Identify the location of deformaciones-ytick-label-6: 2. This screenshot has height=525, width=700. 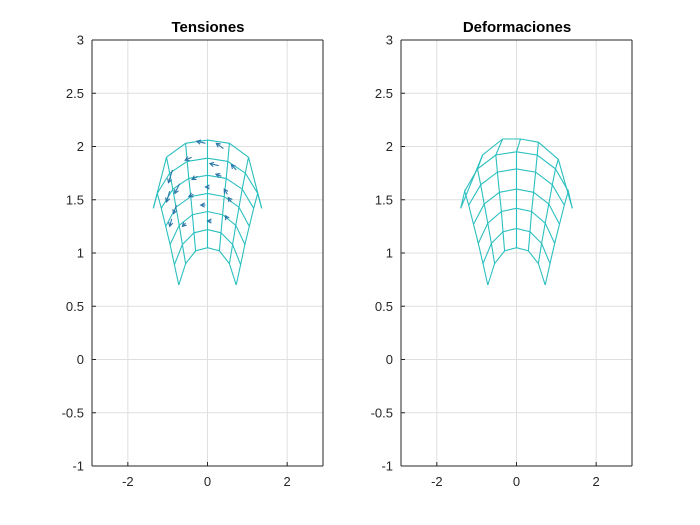
(389, 146).